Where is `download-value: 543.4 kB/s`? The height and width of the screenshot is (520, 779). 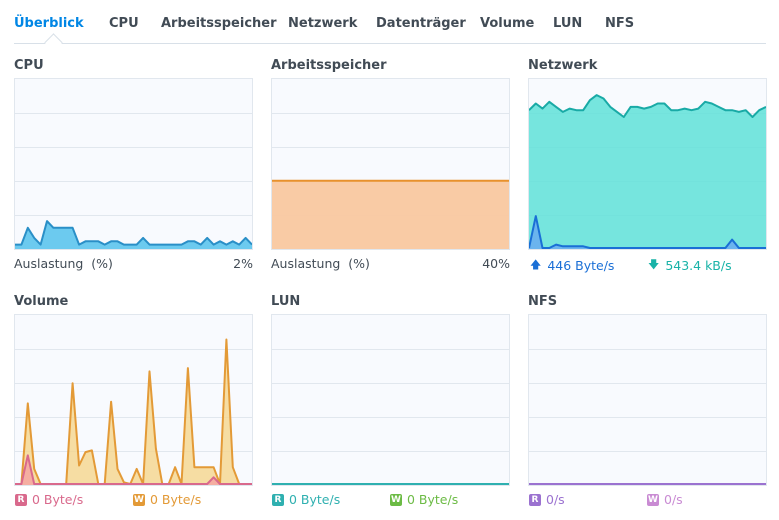
download-value: 543.4 kB/s is located at coordinates (698, 265).